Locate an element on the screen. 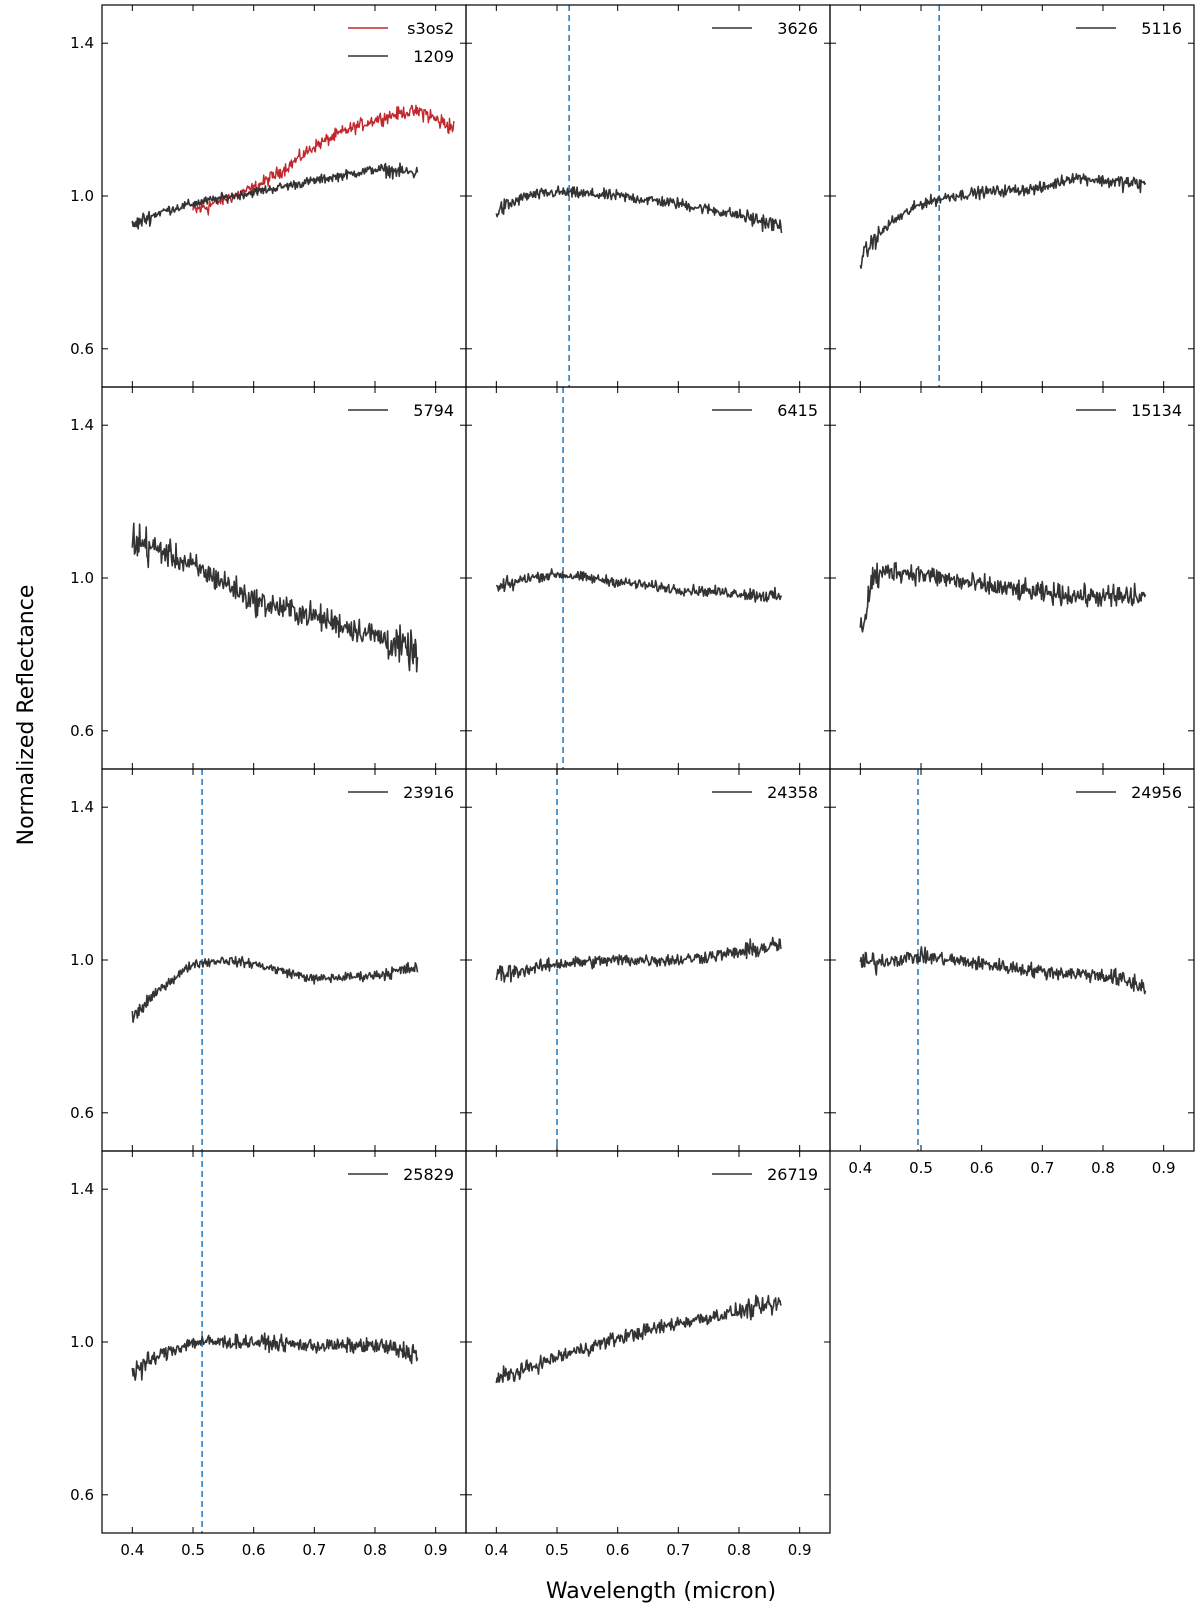 This screenshot has width=1200, height=1623. legend-entry: 5116 is located at coordinates (1129, 28).